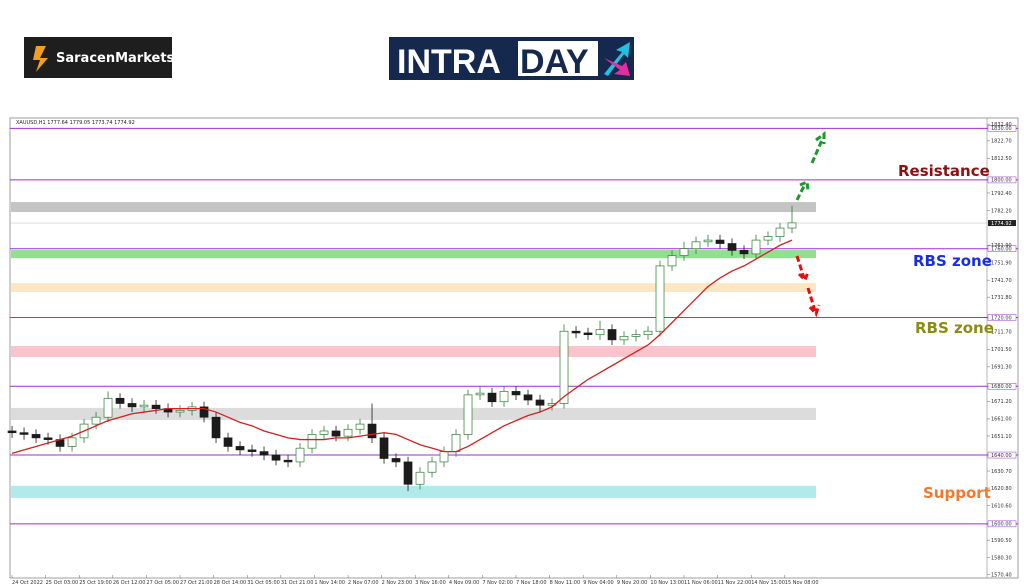 The height and width of the screenshot is (587, 1024). I want to click on level-label: 1760.00, so click(1001, 249).